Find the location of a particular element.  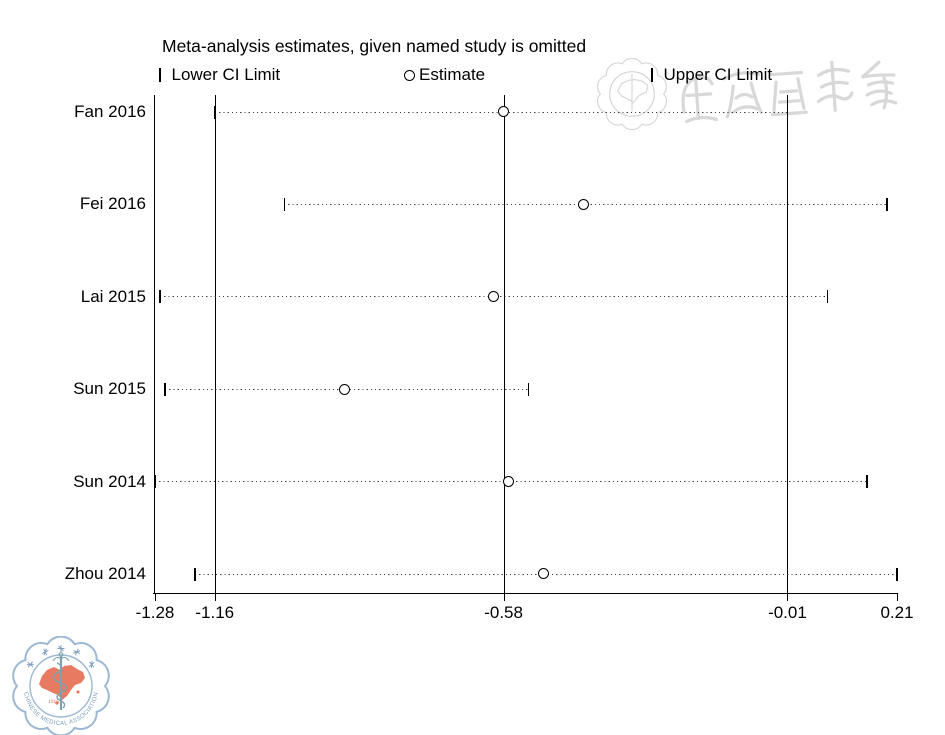

study-label: Lai 2015 is located at coordinates (113, 296).